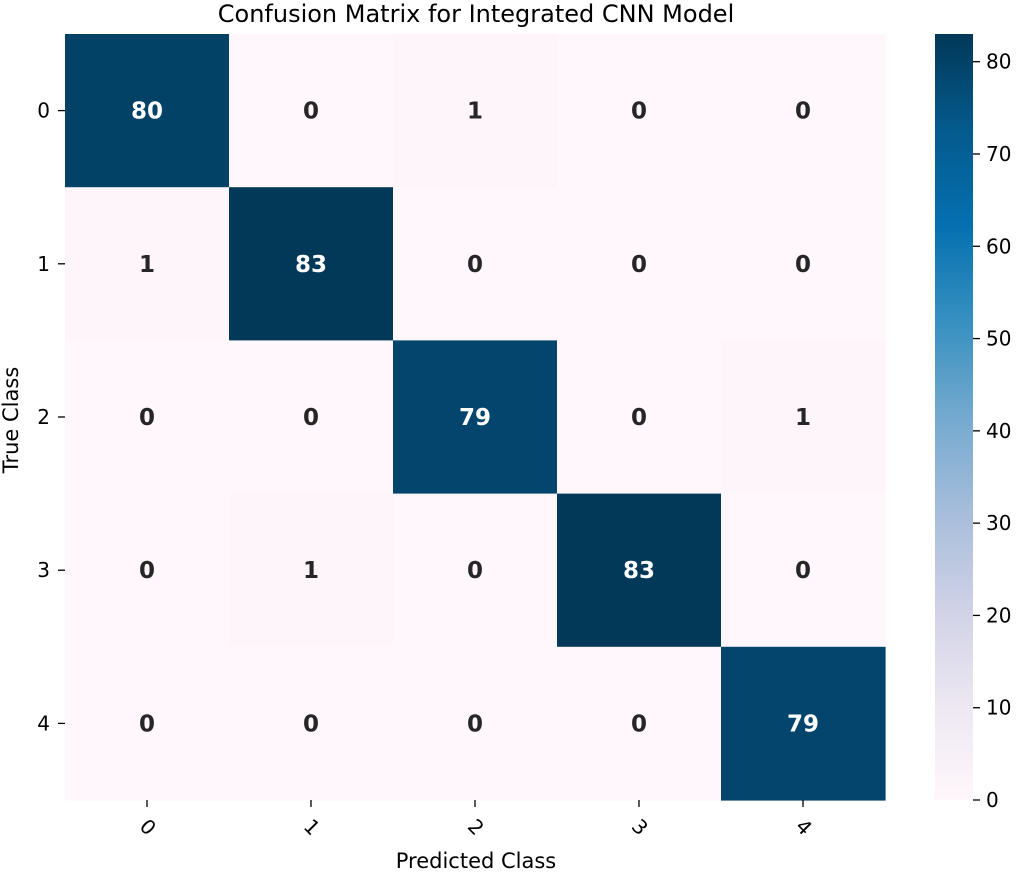 This screenshot has height=872, width=1019. What do you see at coordinates (992, 800) in the screenshot?
I see `colorbar-tick-label: 0` at bounding box center [992, 800].